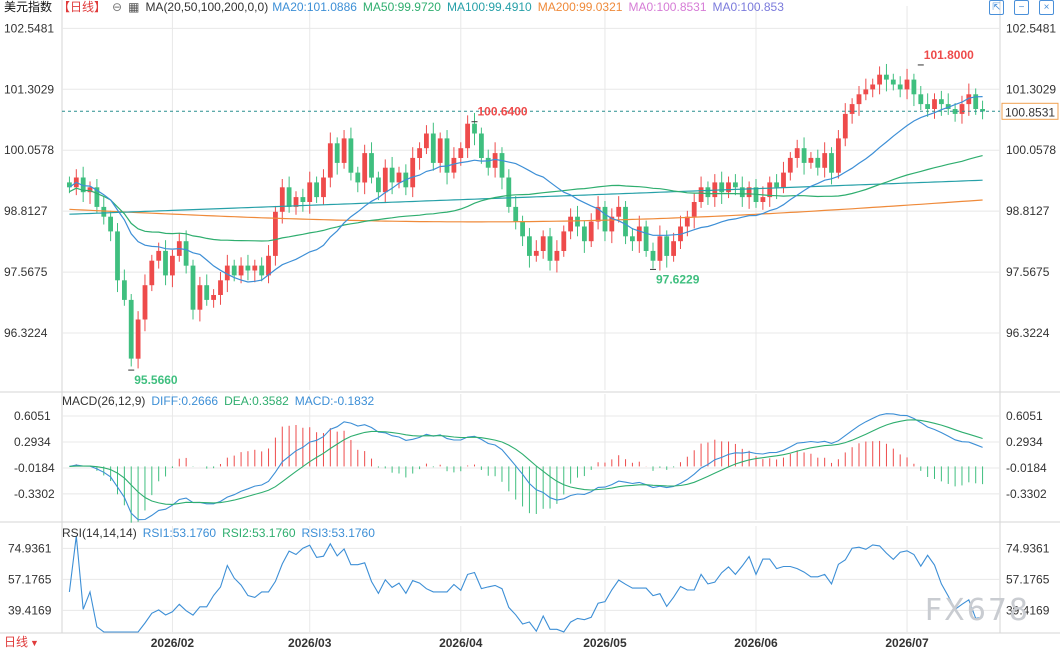 The image size is (1060, 652). What do you see at coordinates (996, 7) in the screenshot?
I see `fullscreen-icon: ⇱` at bounding box center [996, 7].